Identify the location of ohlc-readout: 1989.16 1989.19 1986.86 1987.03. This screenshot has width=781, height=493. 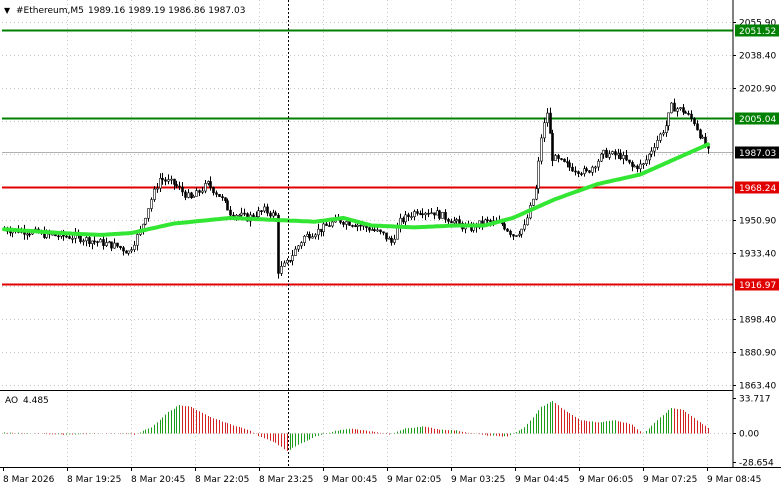
(166, 11).